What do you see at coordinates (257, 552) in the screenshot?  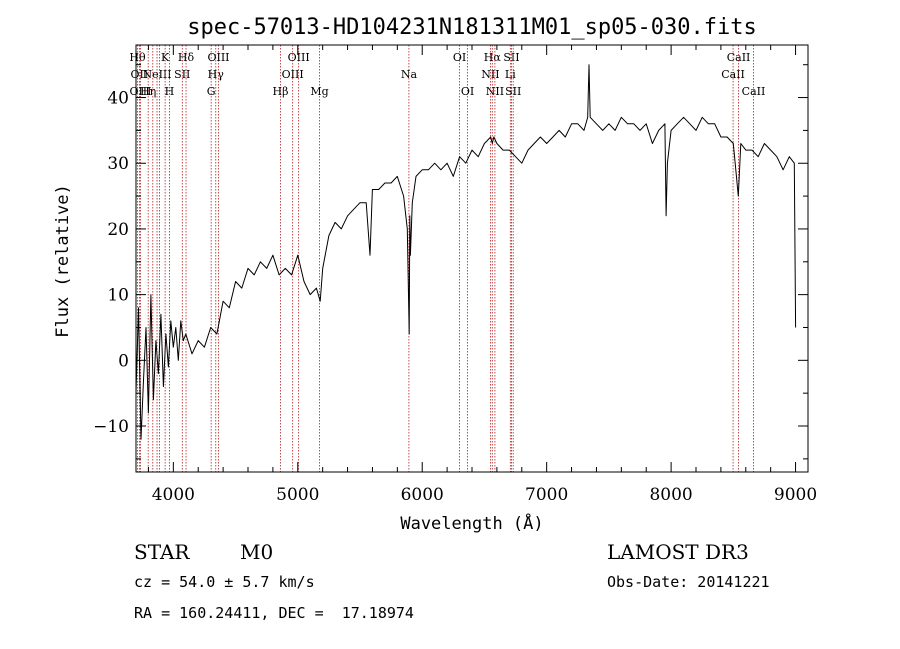 I see `spectral-subclass: M0` at bounding box center [257, 552].